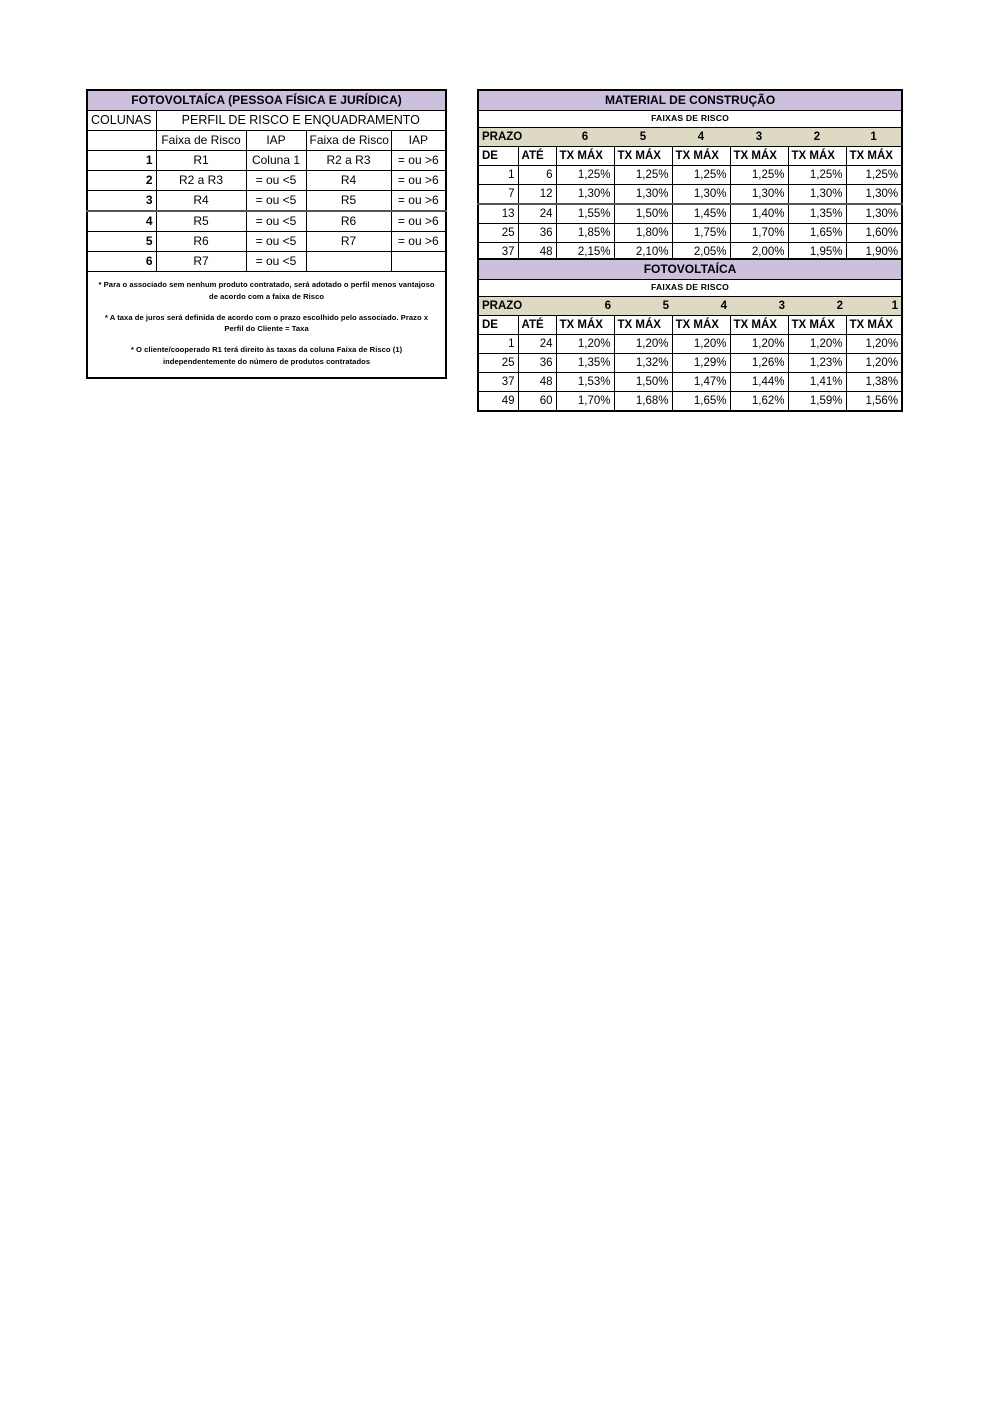 This screenshot has height=1414, width=1000. Describe the element at coordinates (498, 233) in the screenshot. I see `material-de: 25` at that location.